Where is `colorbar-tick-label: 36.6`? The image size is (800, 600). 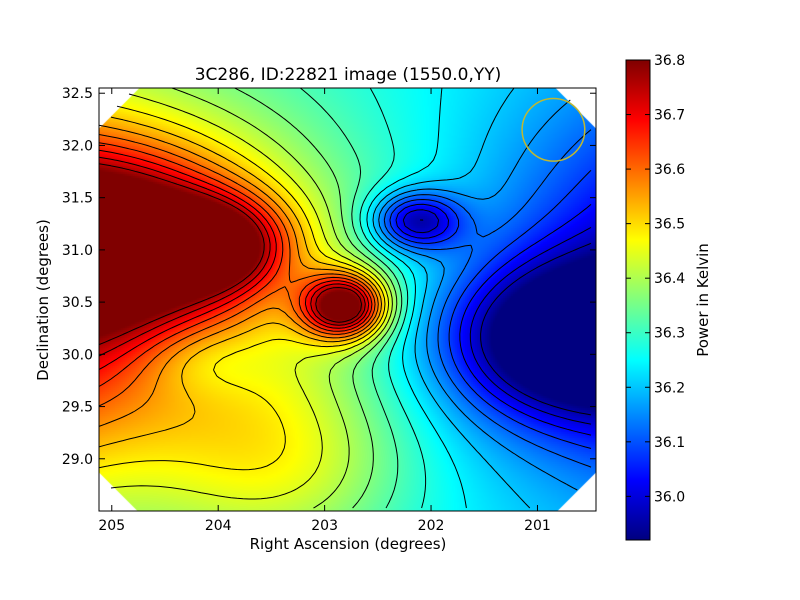
colorbar-tick-label: 36.6 is located at coordinates (669, 170).